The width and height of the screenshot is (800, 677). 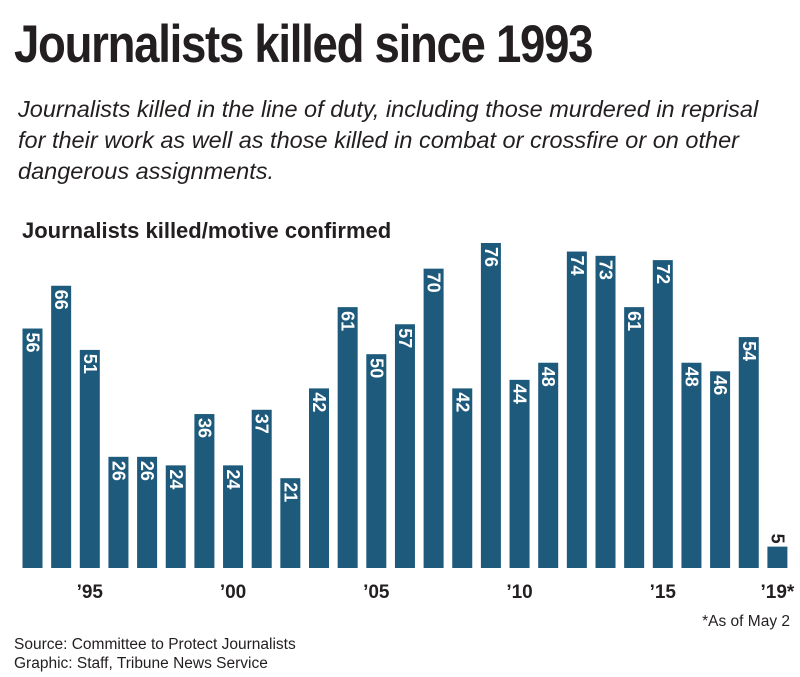 I want to click on data-label-2006: 57, so click(x=405, y=338).